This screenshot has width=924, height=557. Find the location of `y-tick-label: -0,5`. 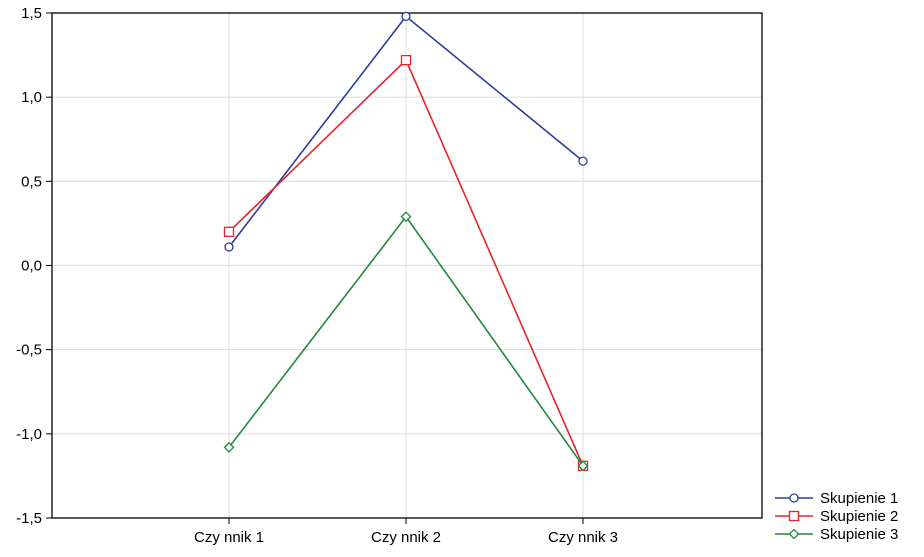

y-tick-label: -0,5 is located at coordinates (29, 350).